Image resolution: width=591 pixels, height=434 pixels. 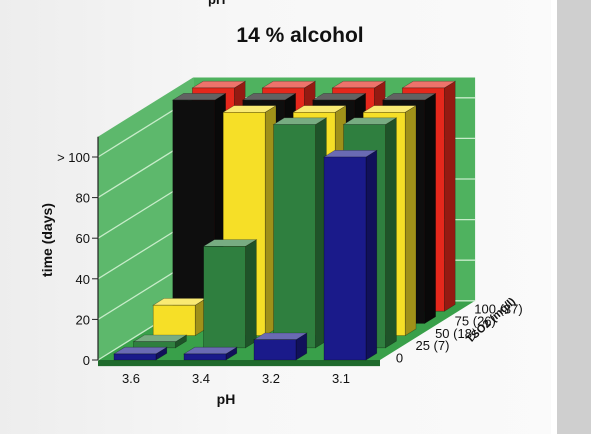 I want to click on x-tick-label: 3.4, so click(x=201, y=378).